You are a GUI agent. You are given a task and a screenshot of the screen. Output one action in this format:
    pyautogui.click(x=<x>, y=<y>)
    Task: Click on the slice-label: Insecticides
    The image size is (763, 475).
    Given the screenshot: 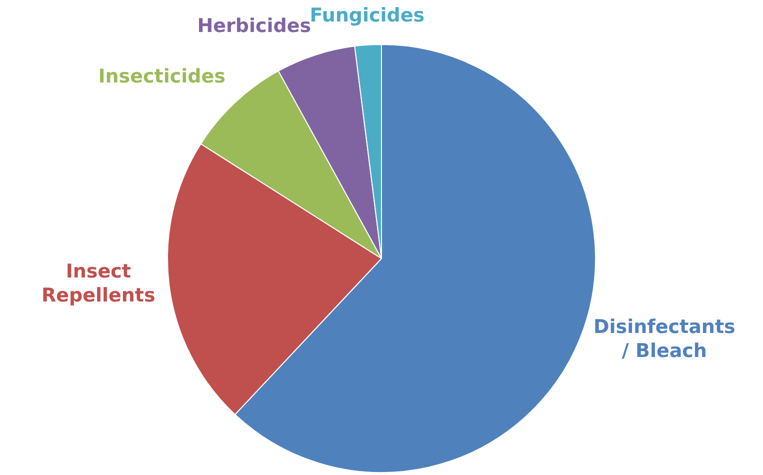 What is the action you would take?
    pyautogui.click(x=162, y=77)
    